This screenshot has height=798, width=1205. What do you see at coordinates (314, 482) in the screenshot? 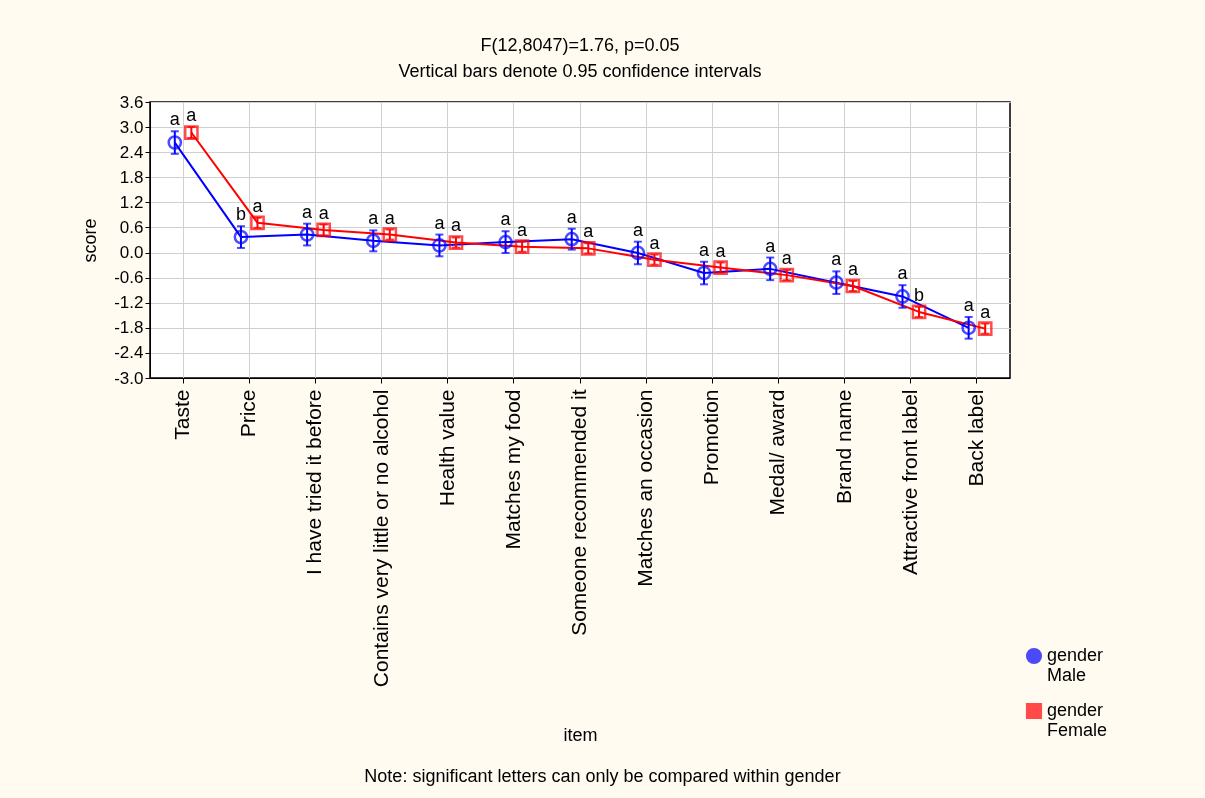
I see `x-tick-label: I have tried it before` at bounding box center [314, 482].